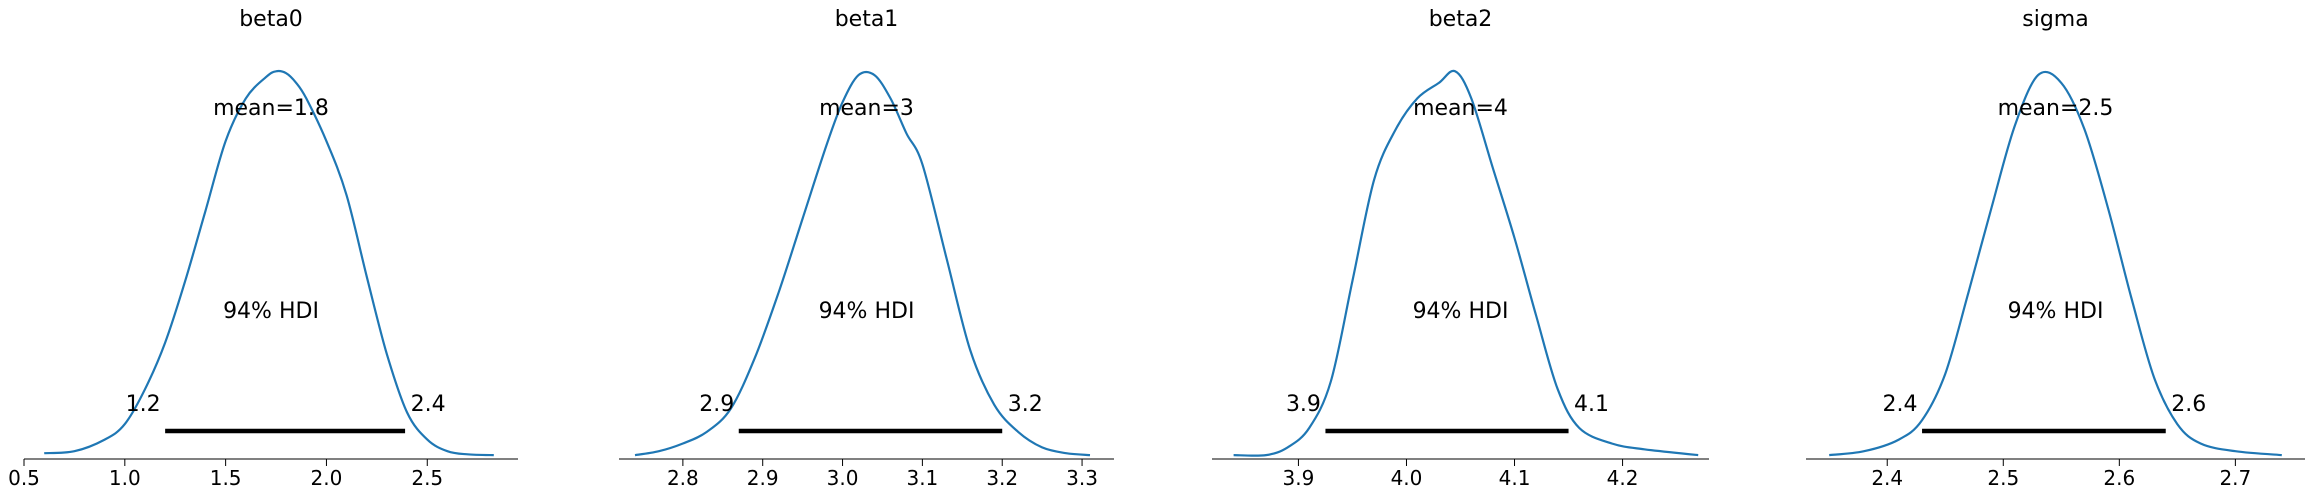 The width and height of the screenshot is (2313, 497). I want to click on x-tick-label: 4.1, so click(1515, 478).